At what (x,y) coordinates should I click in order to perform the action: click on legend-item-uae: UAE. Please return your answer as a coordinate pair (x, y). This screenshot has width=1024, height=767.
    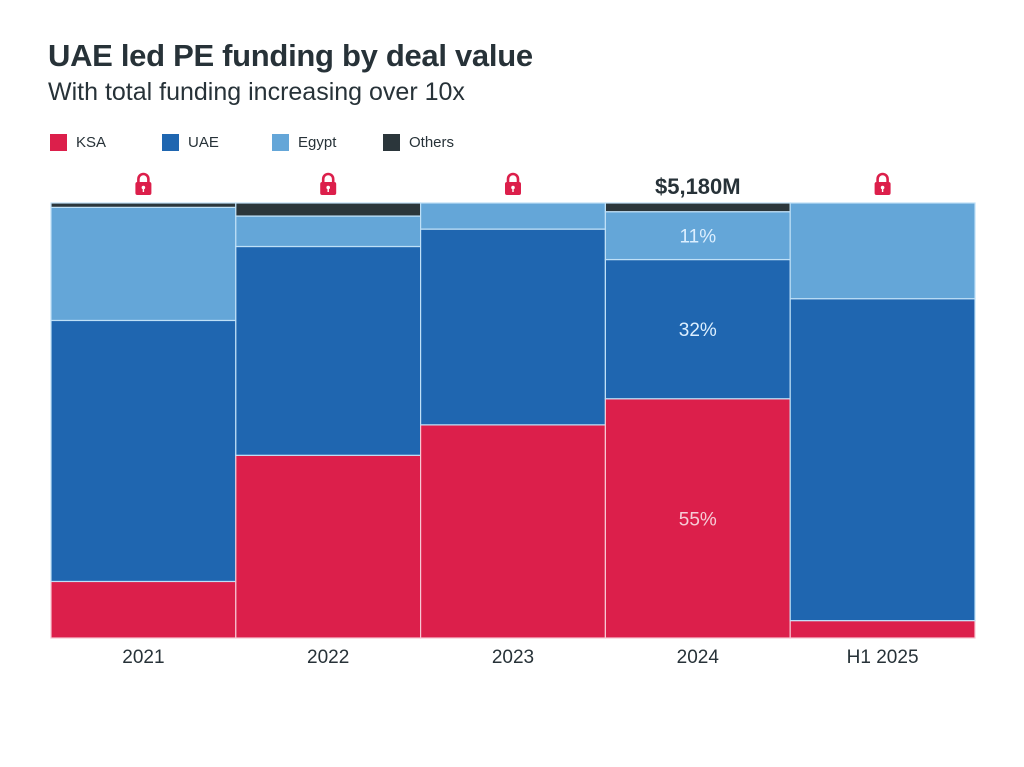
    Looking at the image, I should click on (217, 142).